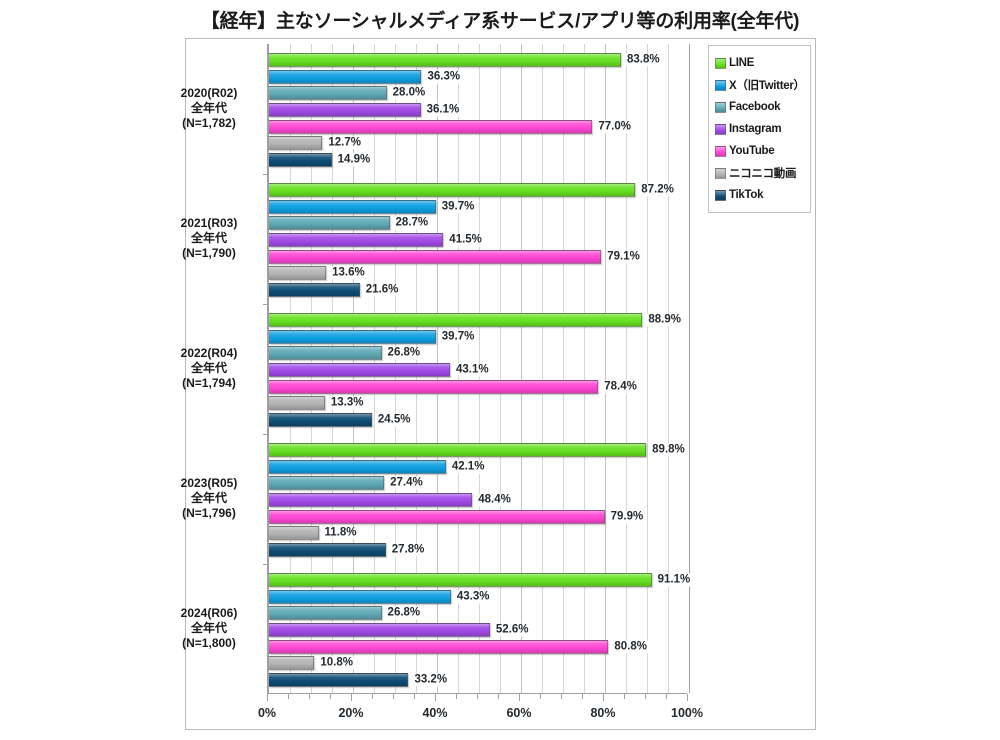 This screenshot has height=740, width=1000. Describe the element at coordinates (630, 647) in the screenshot. I see `bar-value-label: 80.8%` at that location.